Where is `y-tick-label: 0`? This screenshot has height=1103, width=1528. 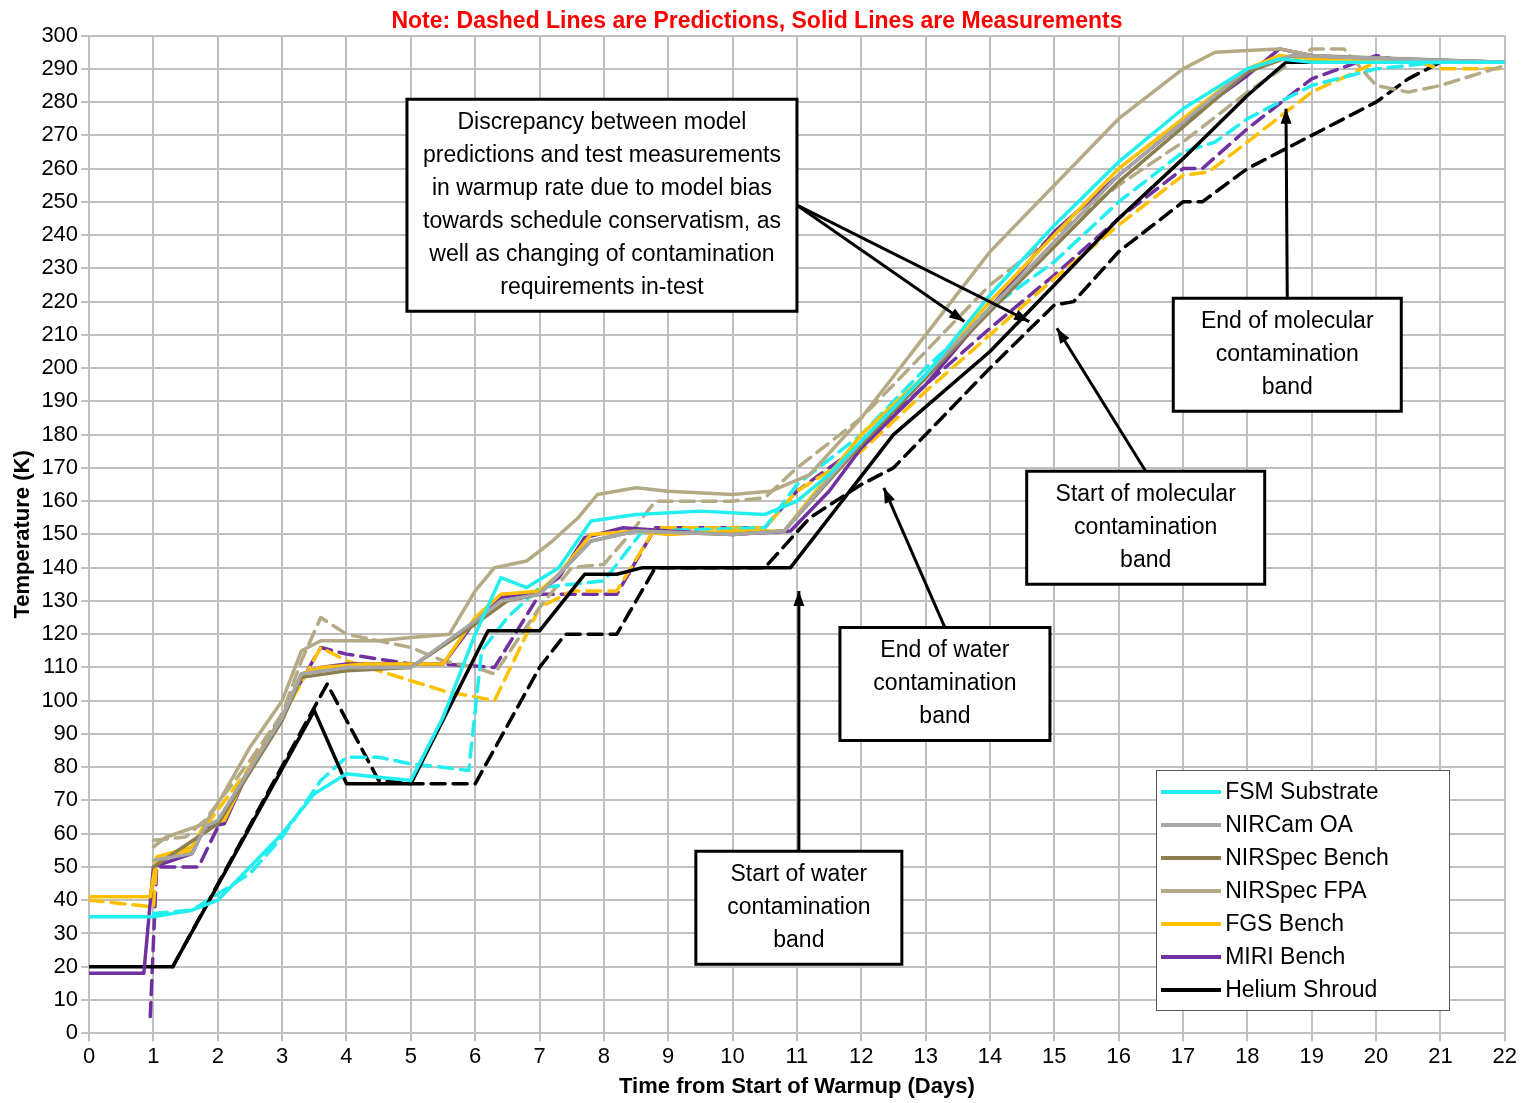
y-tick-label: 0 is located at coordinates (72, 1032).